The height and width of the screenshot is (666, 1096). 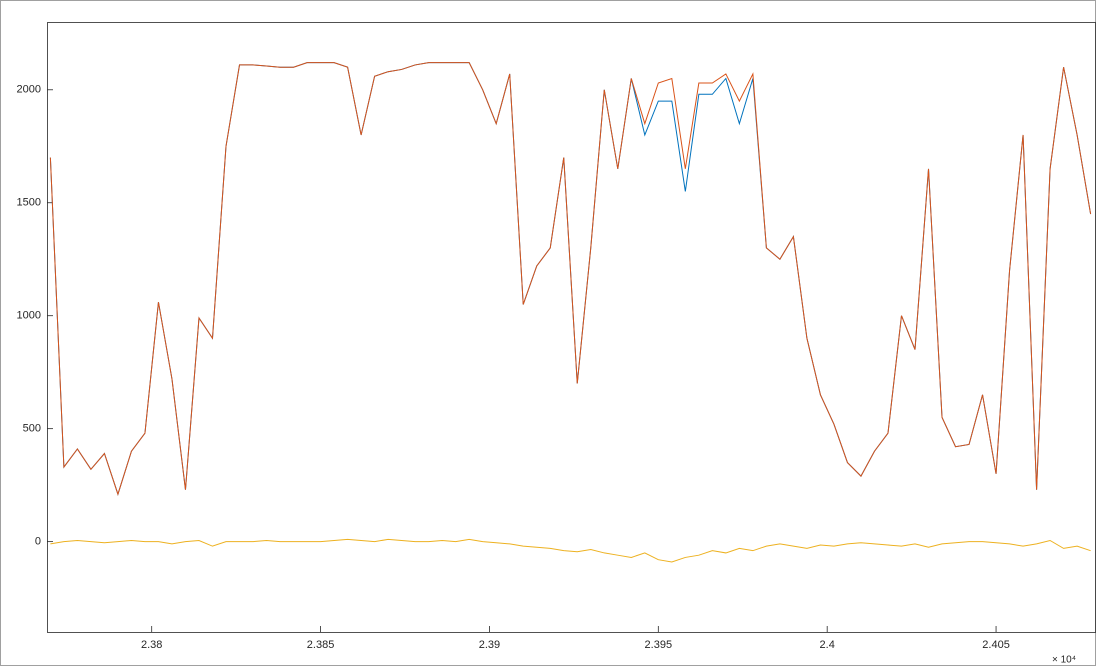 What do you see at coordinates (29, 316) in the screenshot?
I see `y-tick-label: 1000` at bounding box center [29, 316].